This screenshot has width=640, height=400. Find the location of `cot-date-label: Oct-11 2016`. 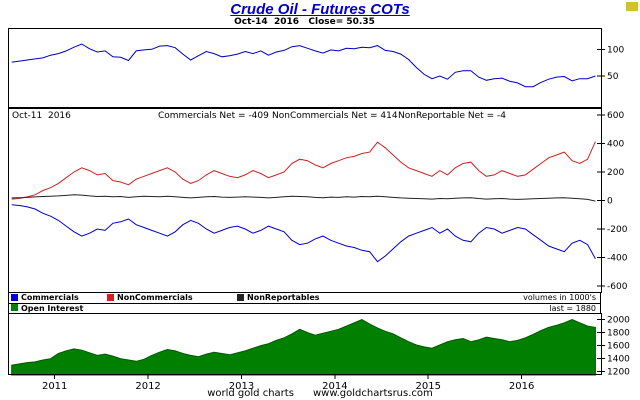

cot-date-label: Oct-11 2016 is located at coordinates (41, 116).